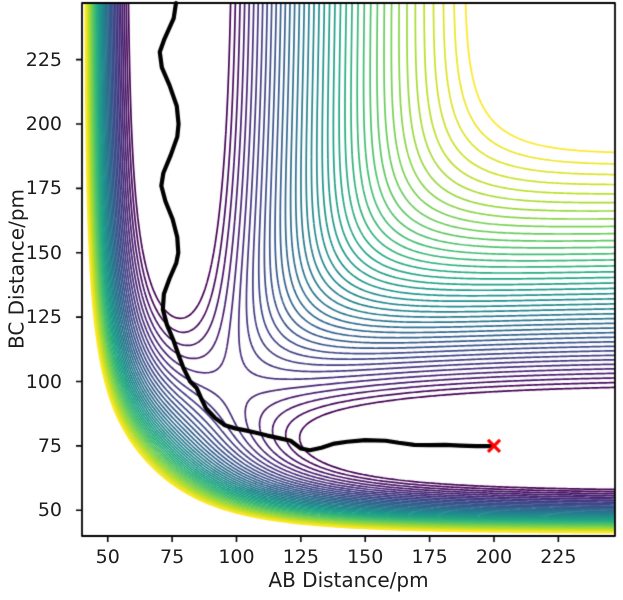 This screenshot has width=623, height=600. I want to click on y-tick-label: 75, so click(49, 445).